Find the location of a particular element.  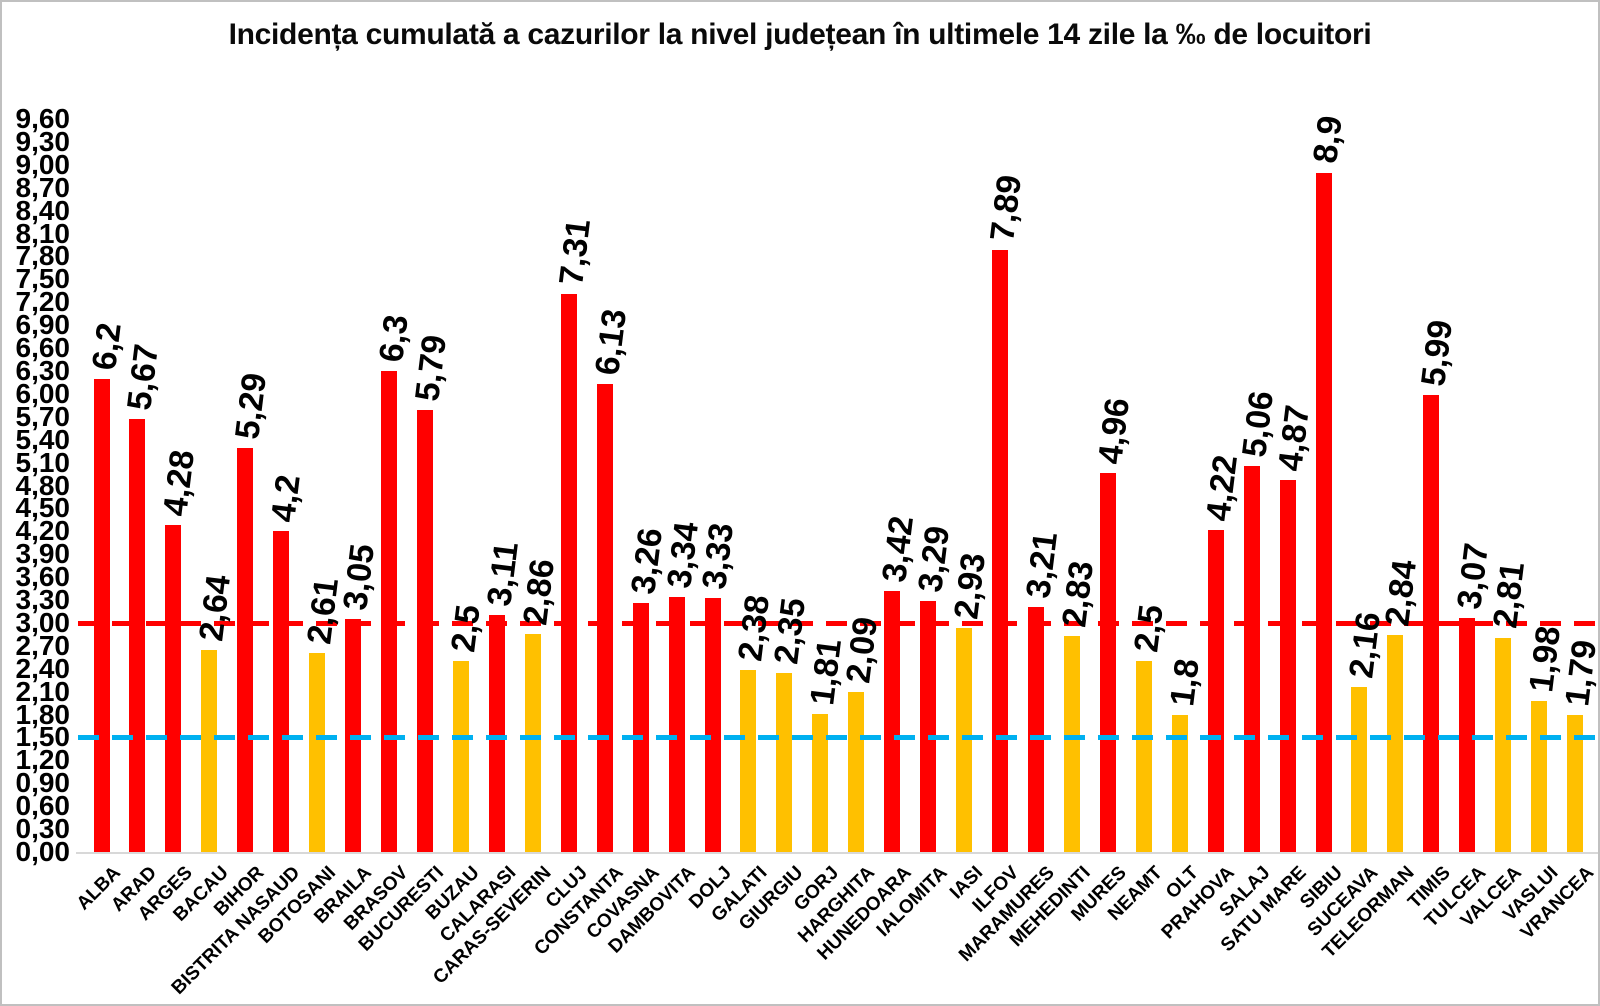

bar-value-label: 3,07 is located at coordinates (1473, 575).